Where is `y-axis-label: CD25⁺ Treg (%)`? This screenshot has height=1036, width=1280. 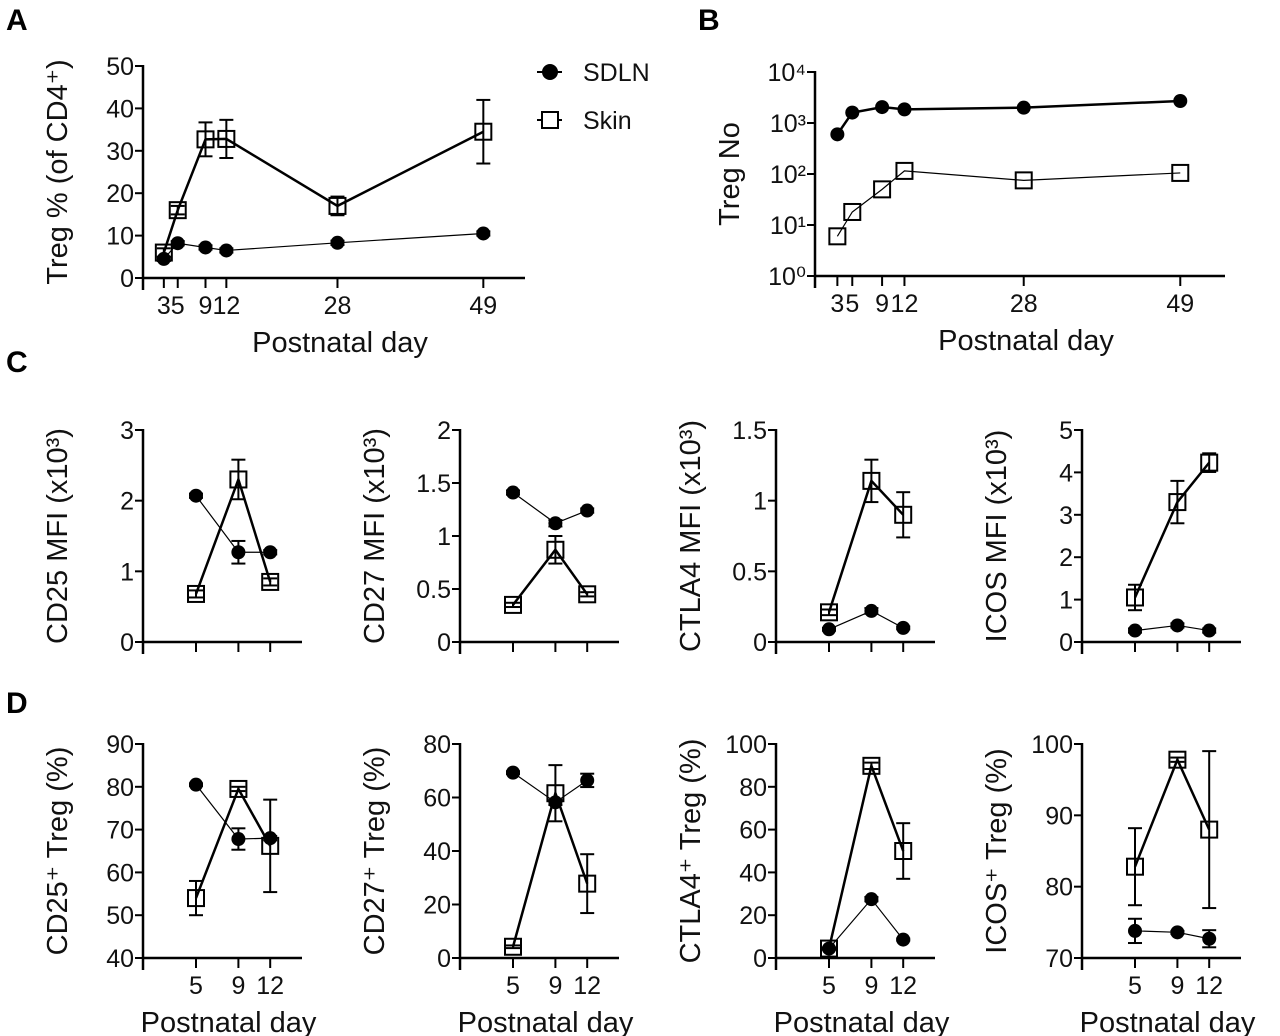 y-axis-label: CD25⁺ Treg (%) is located at coordinates (58, 851).